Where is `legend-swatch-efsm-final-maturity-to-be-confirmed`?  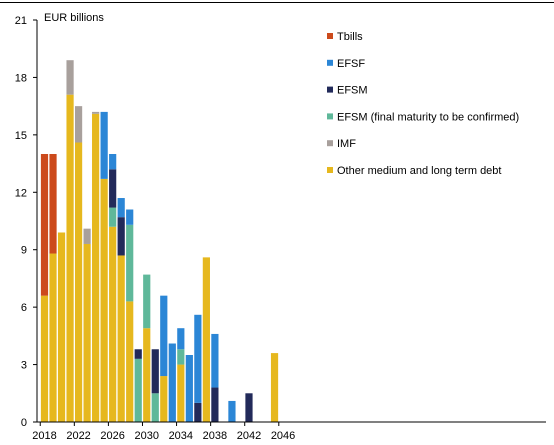
legend-swatch-efsm-final-maturity-to-be-confirmed is located at coordinates (330, 116).